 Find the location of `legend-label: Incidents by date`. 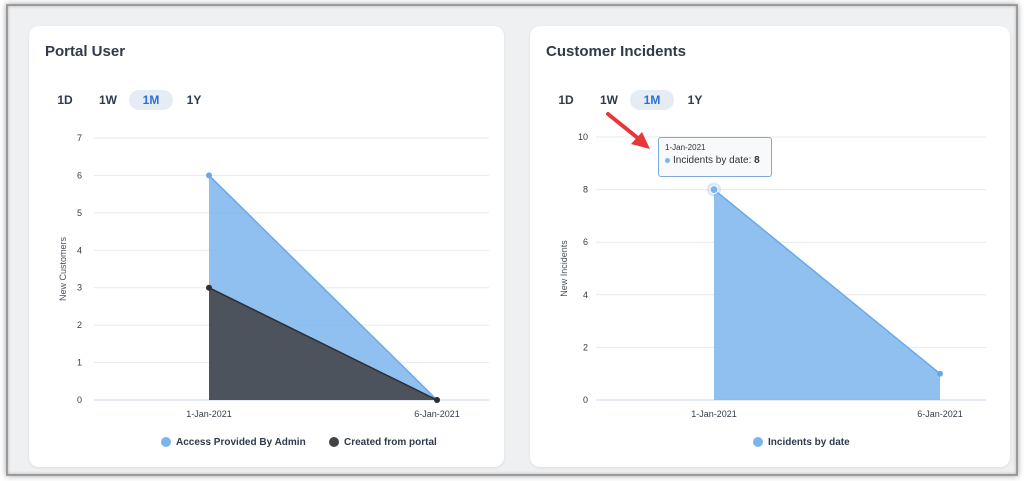

legend-label: Incidents by date is located at coordinates (809, 442).